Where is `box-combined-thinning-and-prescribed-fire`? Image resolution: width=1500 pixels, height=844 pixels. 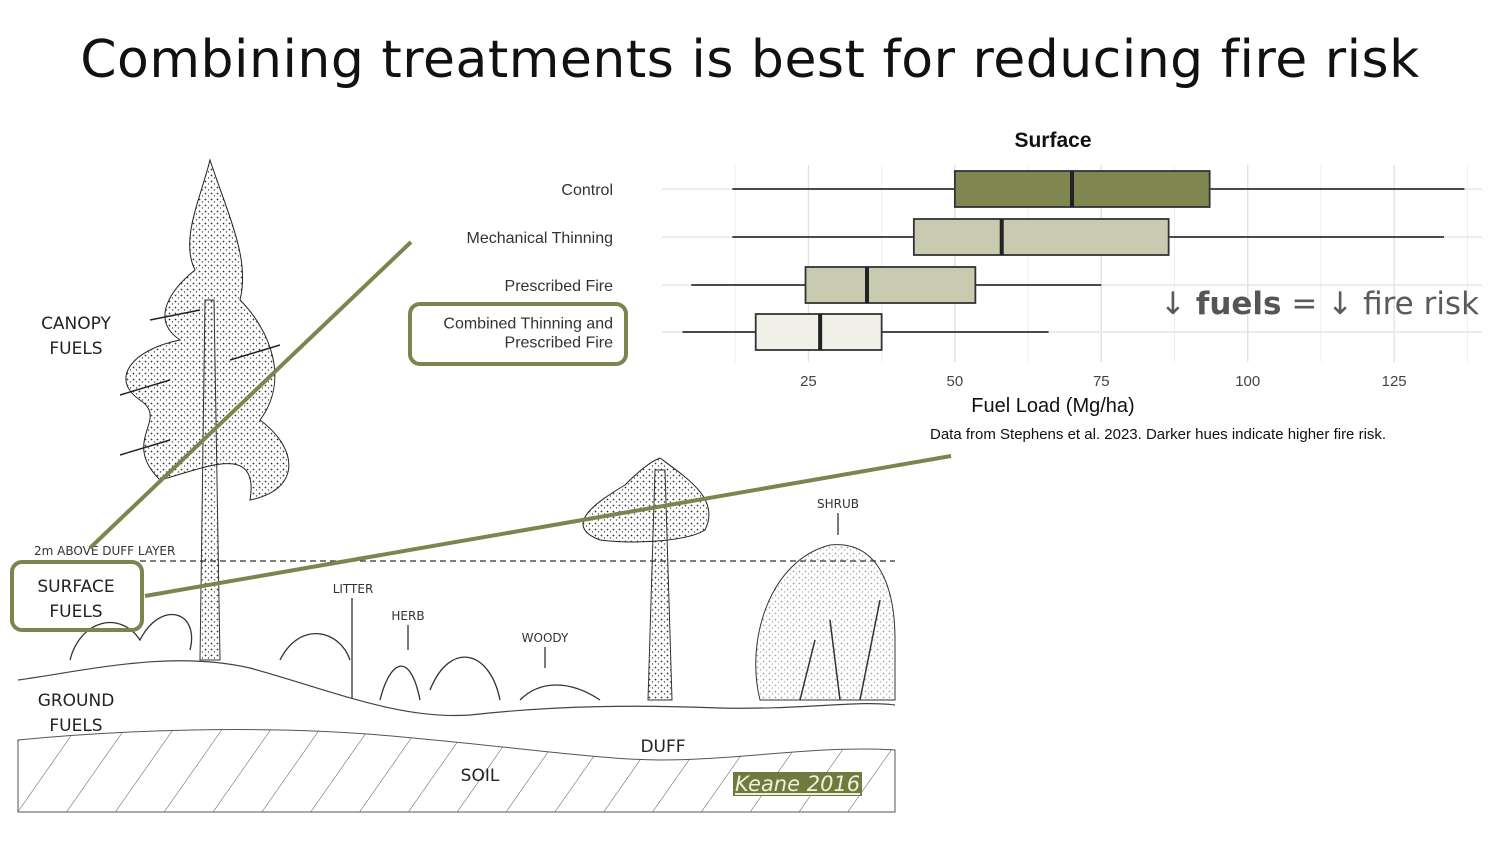 box-combined-thinning-and-prescribed-fire is located at coordinates (865, 332).